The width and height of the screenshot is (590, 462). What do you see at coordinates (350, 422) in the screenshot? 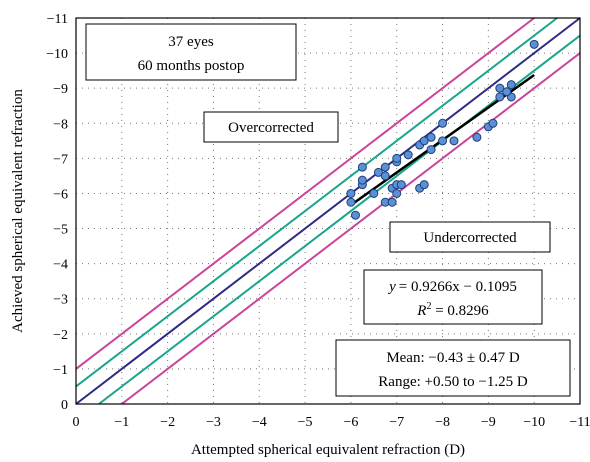
I see `x-tick-label: −6` at bounding box center [350, 422].